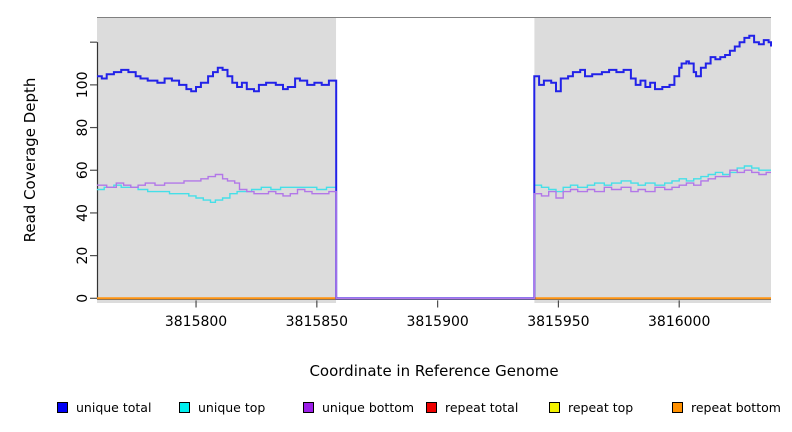 This screenshot has height=432, width=792. I want to click on x-tick-label: 3816000, so click(679, 322).